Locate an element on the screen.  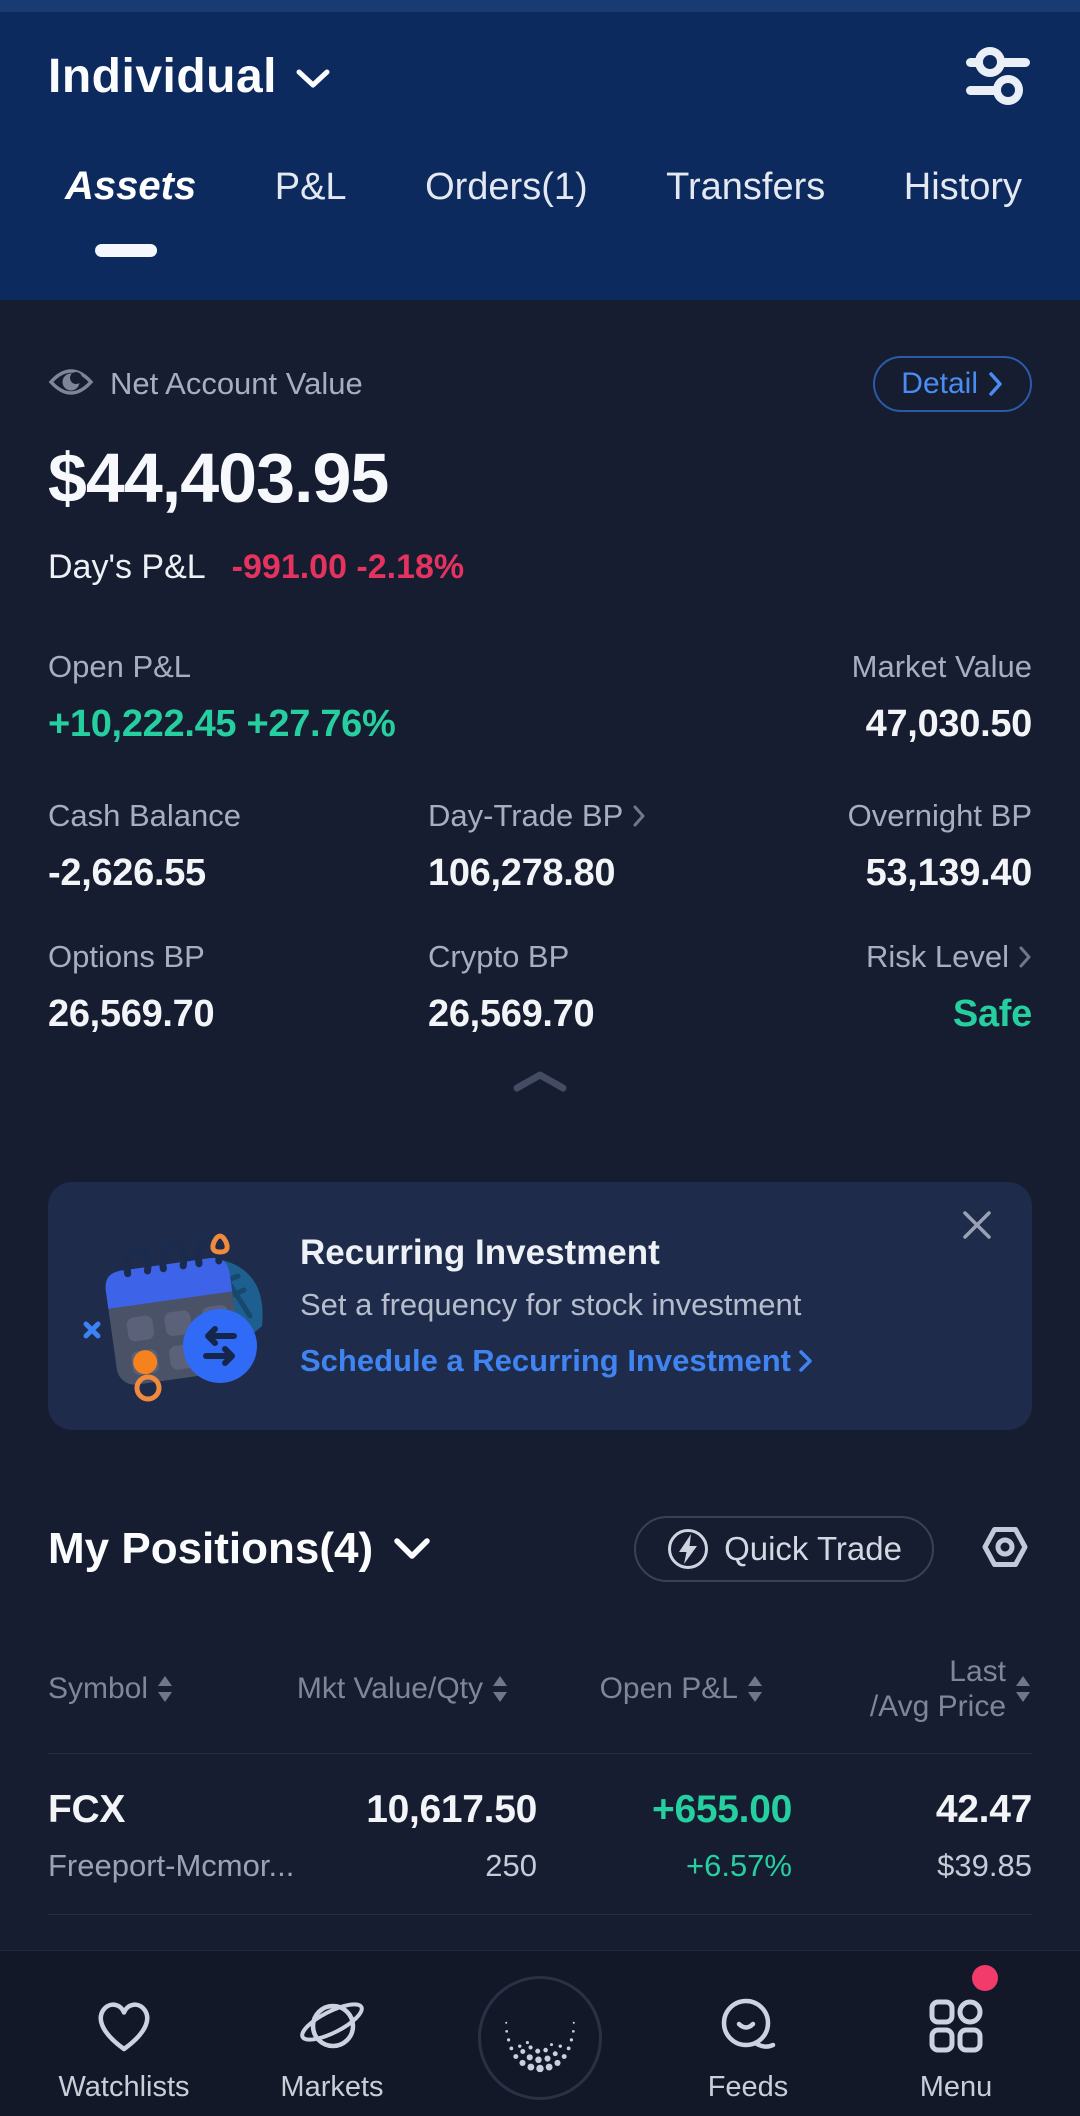
nav-watchlists: Watchlists is located at coordinates (124, 2033).